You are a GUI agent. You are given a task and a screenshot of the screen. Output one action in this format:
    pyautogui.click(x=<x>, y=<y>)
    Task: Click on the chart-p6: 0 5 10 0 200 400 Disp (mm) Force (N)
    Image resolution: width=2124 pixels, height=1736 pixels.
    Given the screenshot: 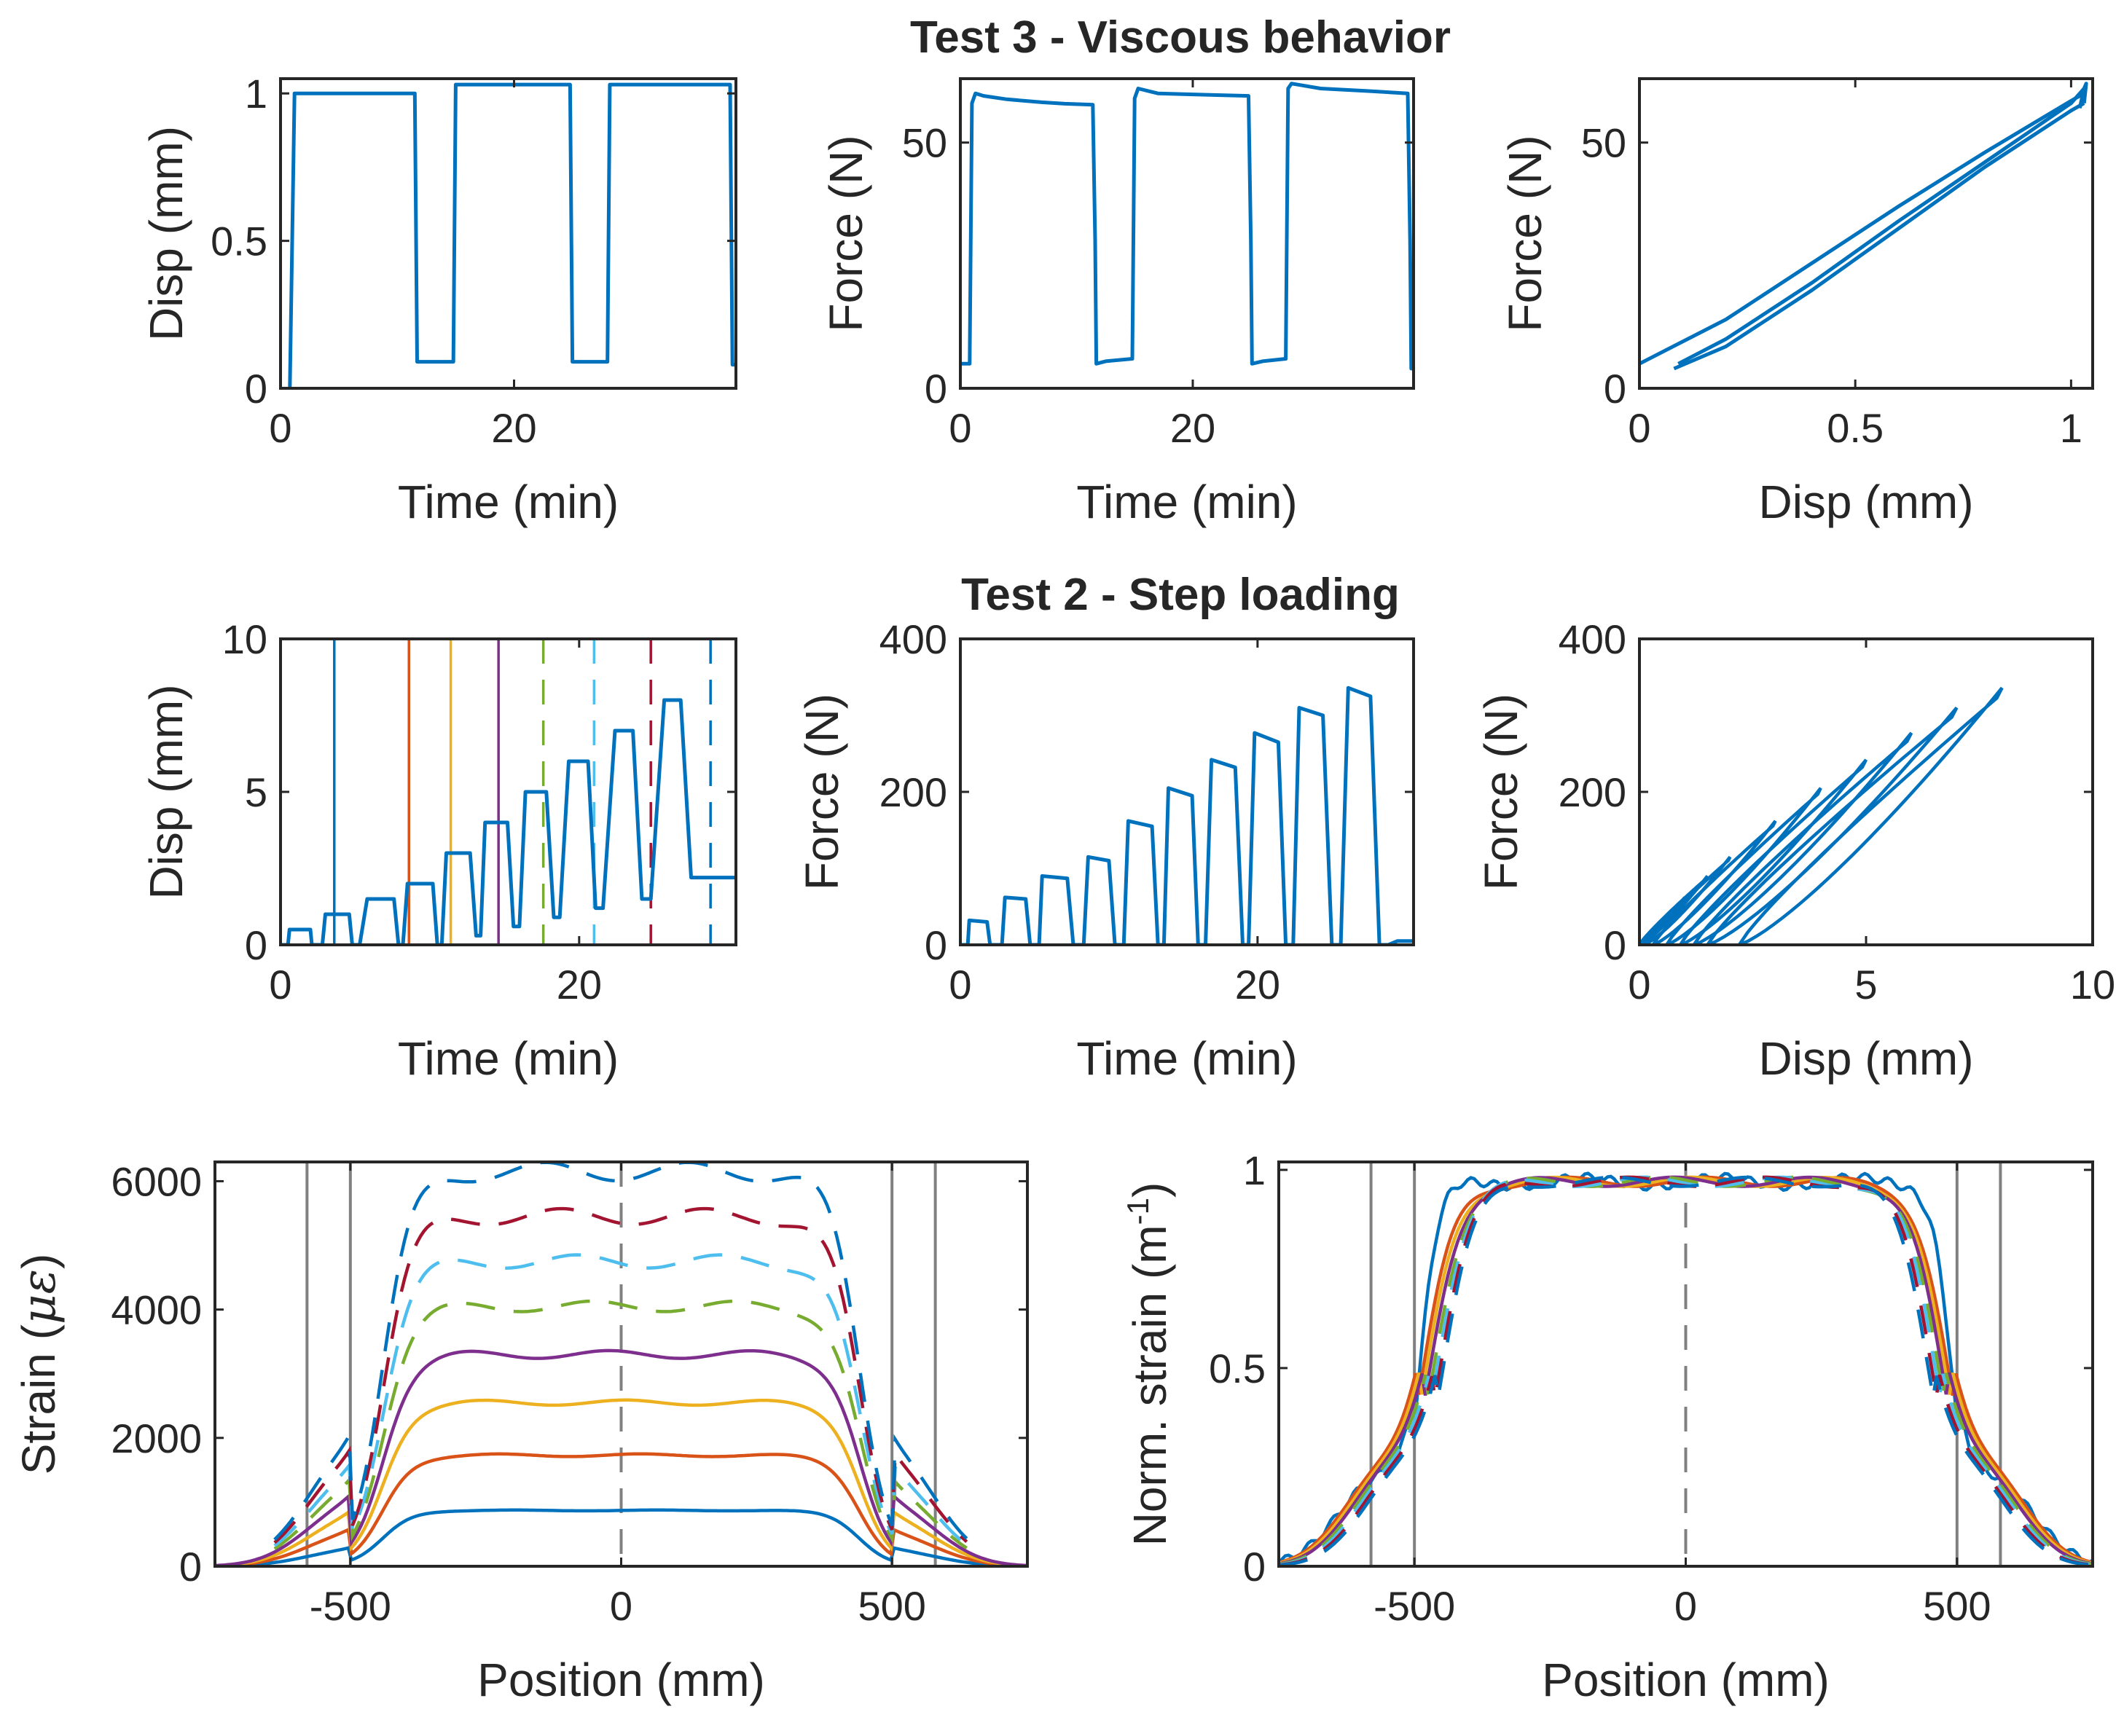 What is the action you would take?
    pyautogui.click(x=1795, y=850)
    